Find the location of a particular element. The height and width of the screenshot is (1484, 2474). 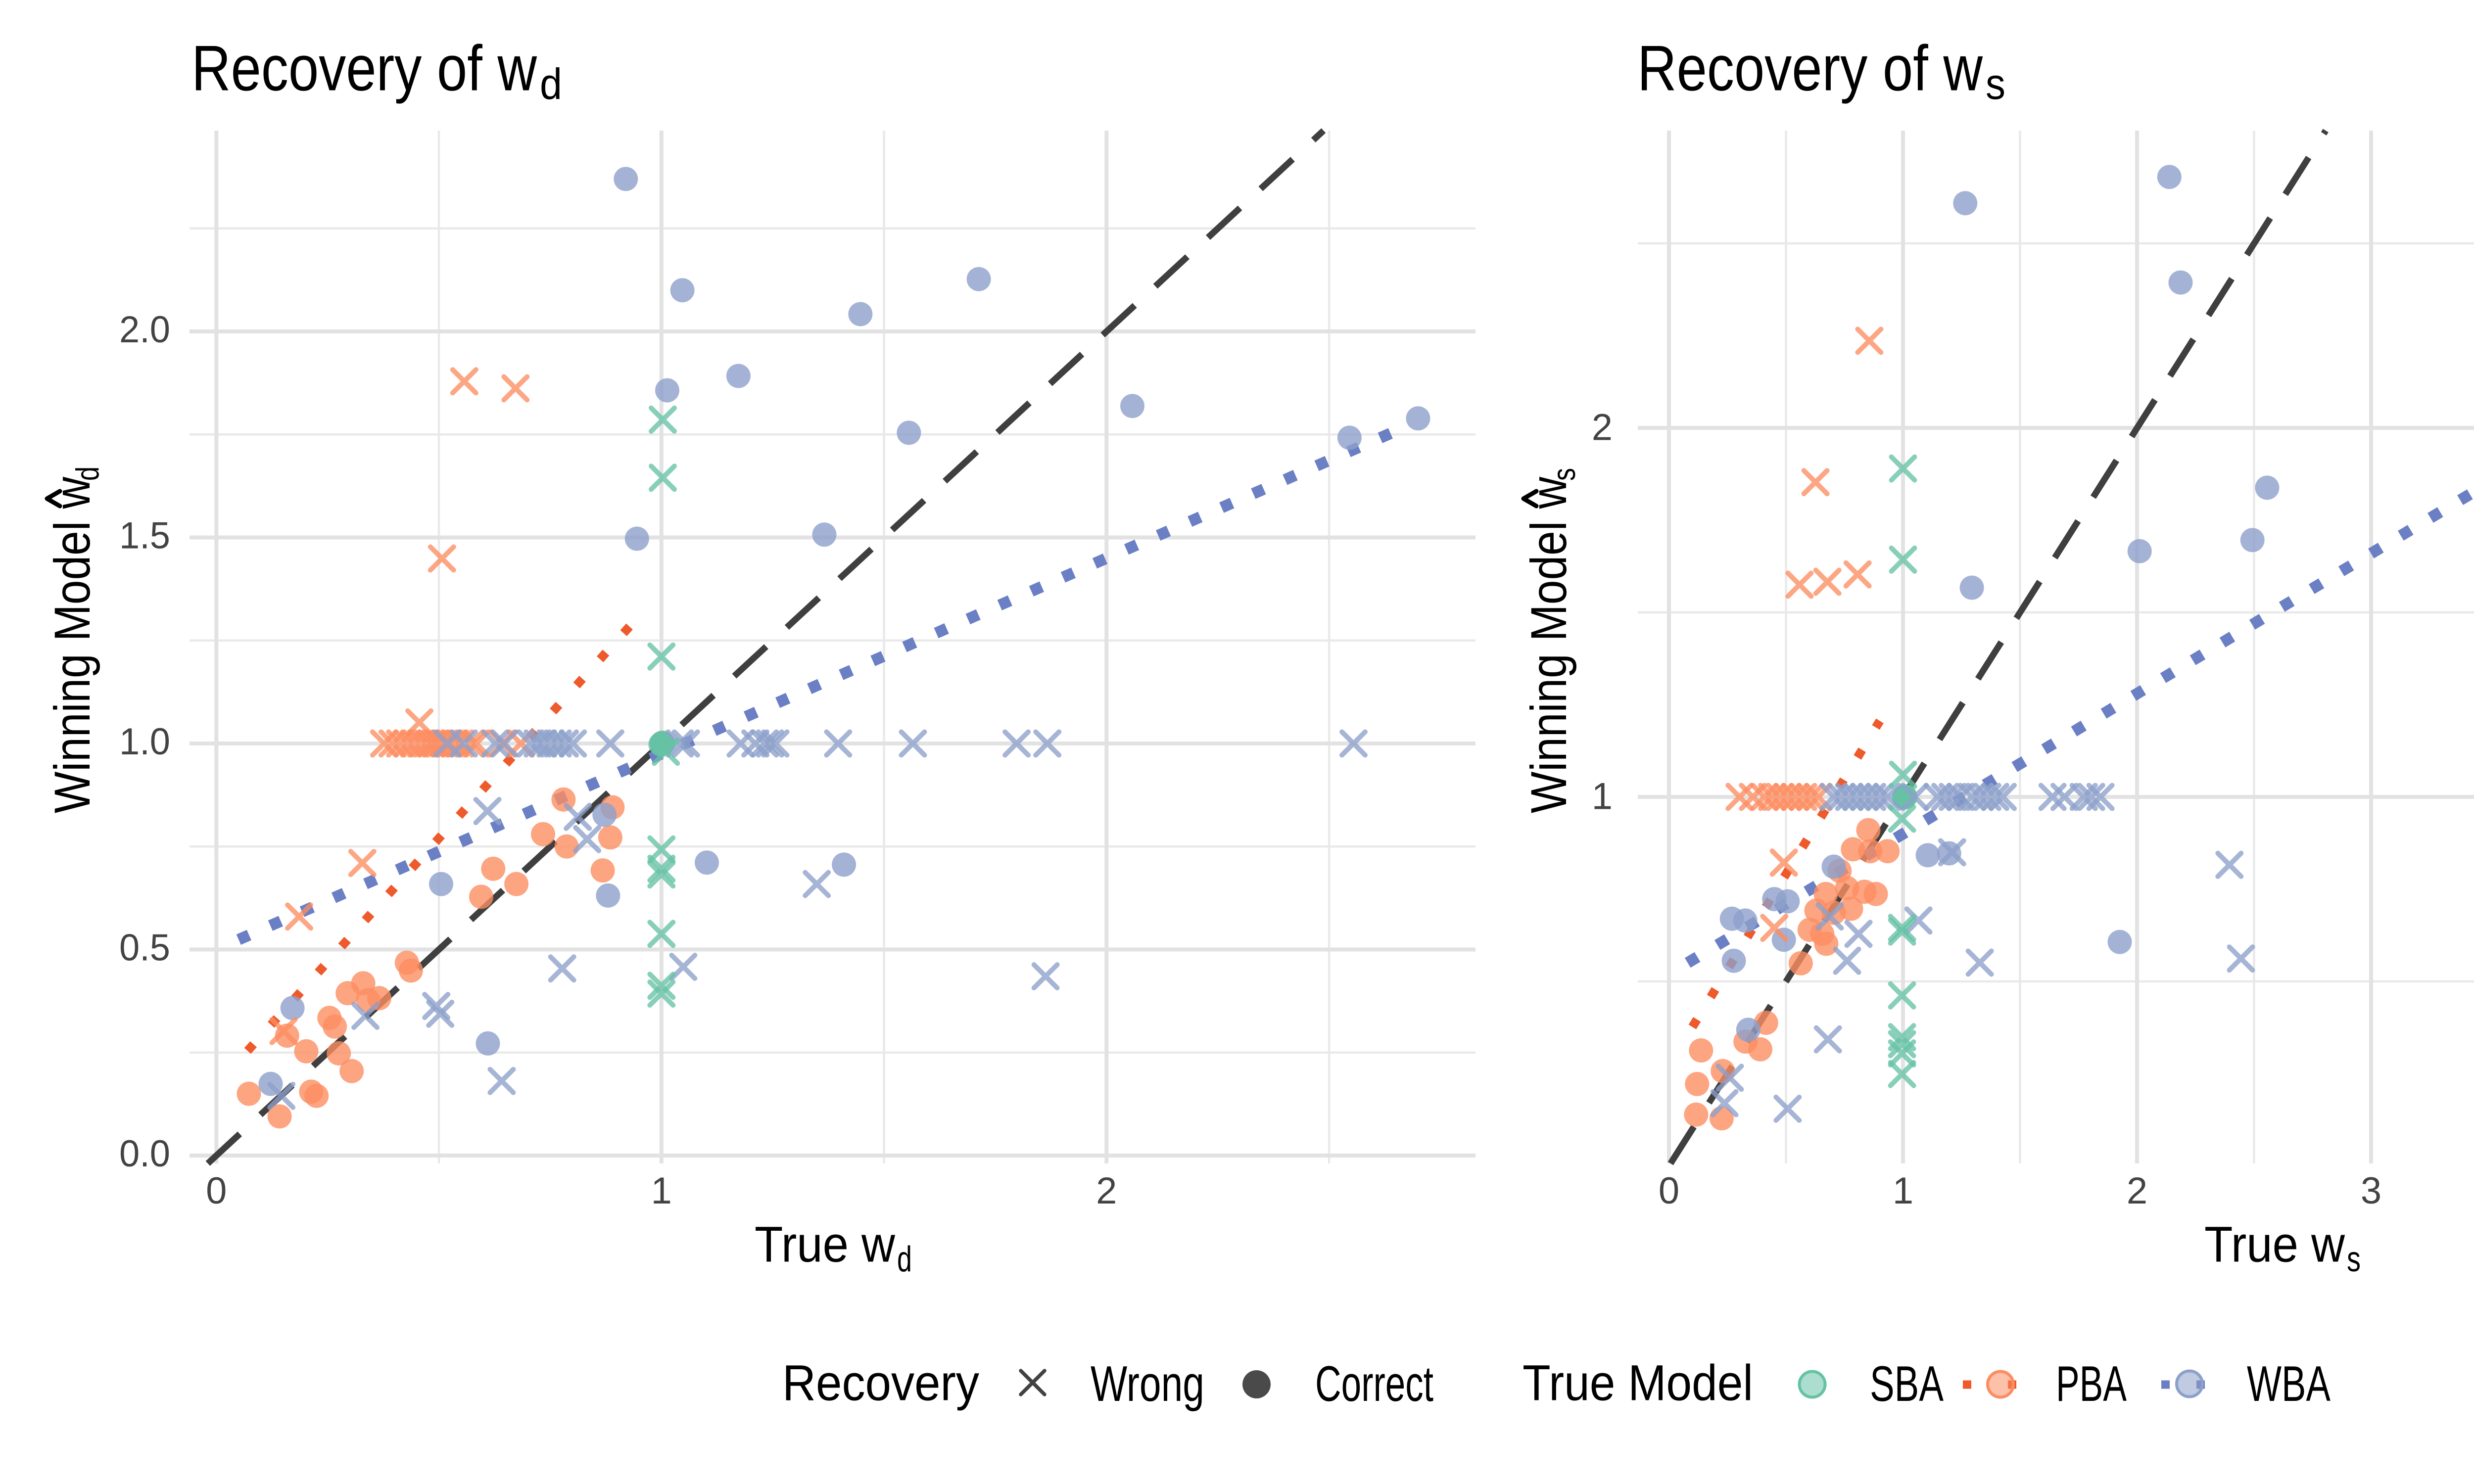

svg-text: Wrong is located at coordinates (1148, 1384).